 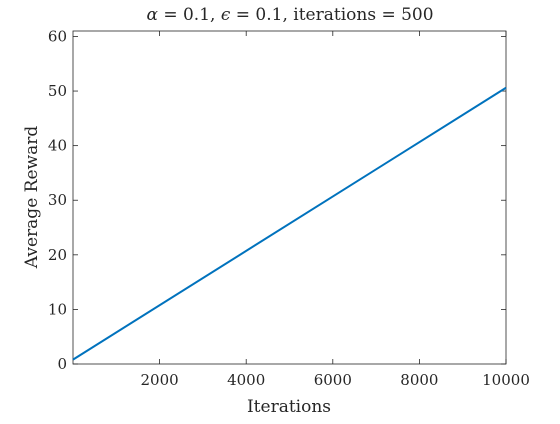 What do you see at coordinates (57, 200) in the screenshot?
I see `y-tick-label: 30` at bounding box center [57, 200].